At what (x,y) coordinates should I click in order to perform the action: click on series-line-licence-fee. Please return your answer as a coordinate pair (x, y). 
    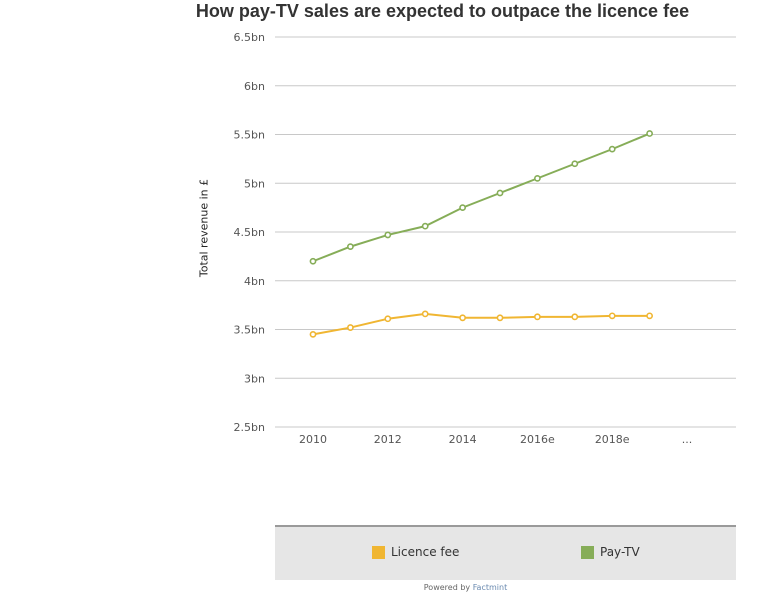
    Looking at the image, I should click on (481, 324).